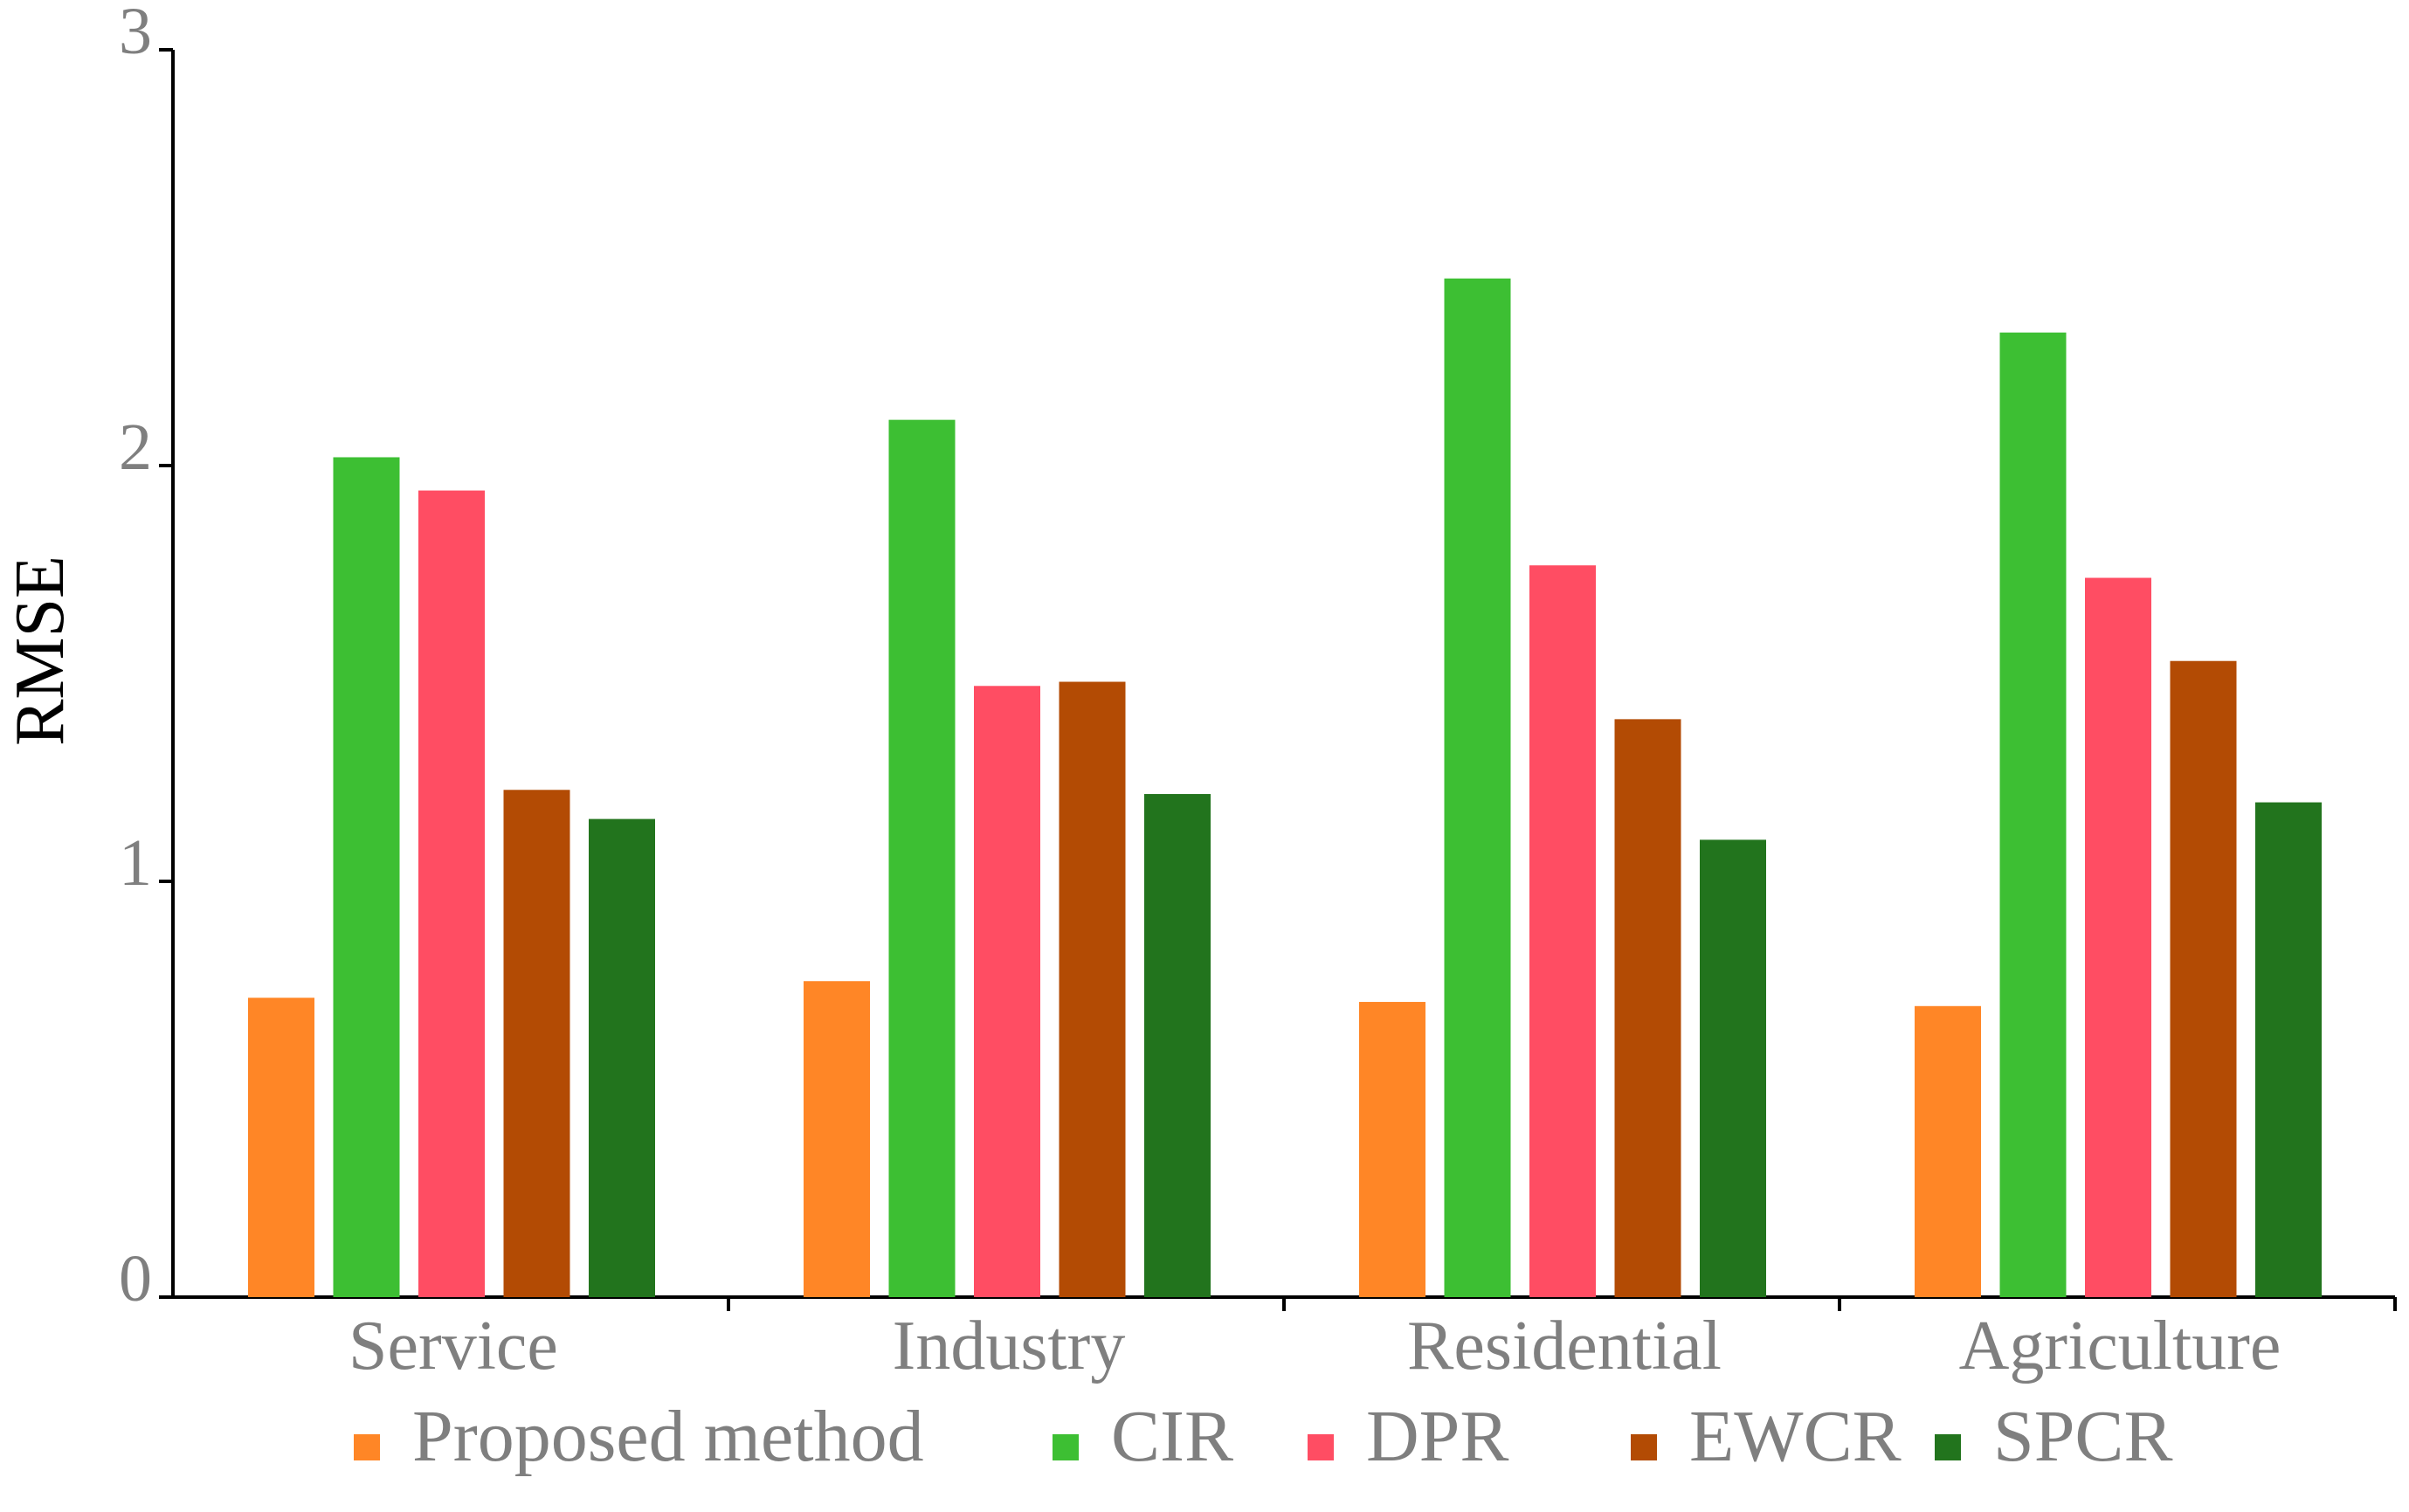  What do you see at coordinates (281, 1147) in the screenshot?
I see `bar-service-proposed-method` at bounding box center [281, 1147].